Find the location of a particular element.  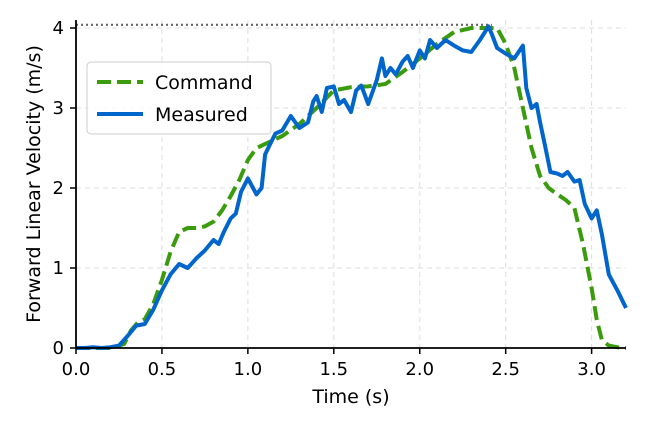

legend: Command Measured is located at coordinates (179, 98).